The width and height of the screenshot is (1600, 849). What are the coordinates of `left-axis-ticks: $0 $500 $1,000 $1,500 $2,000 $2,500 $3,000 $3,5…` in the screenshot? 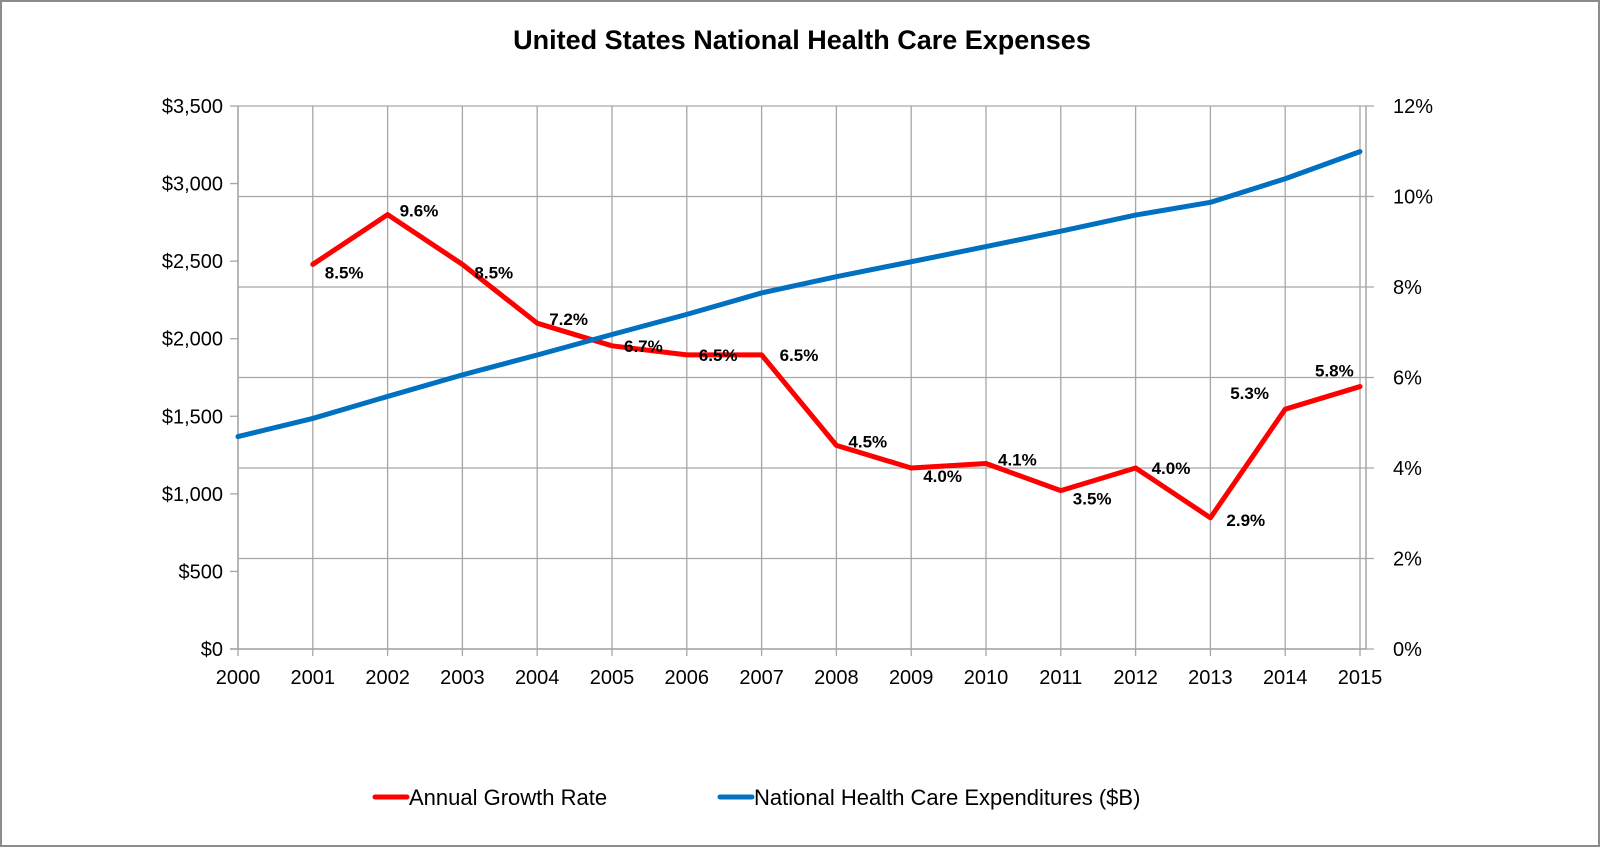 It's located at (200, 378).